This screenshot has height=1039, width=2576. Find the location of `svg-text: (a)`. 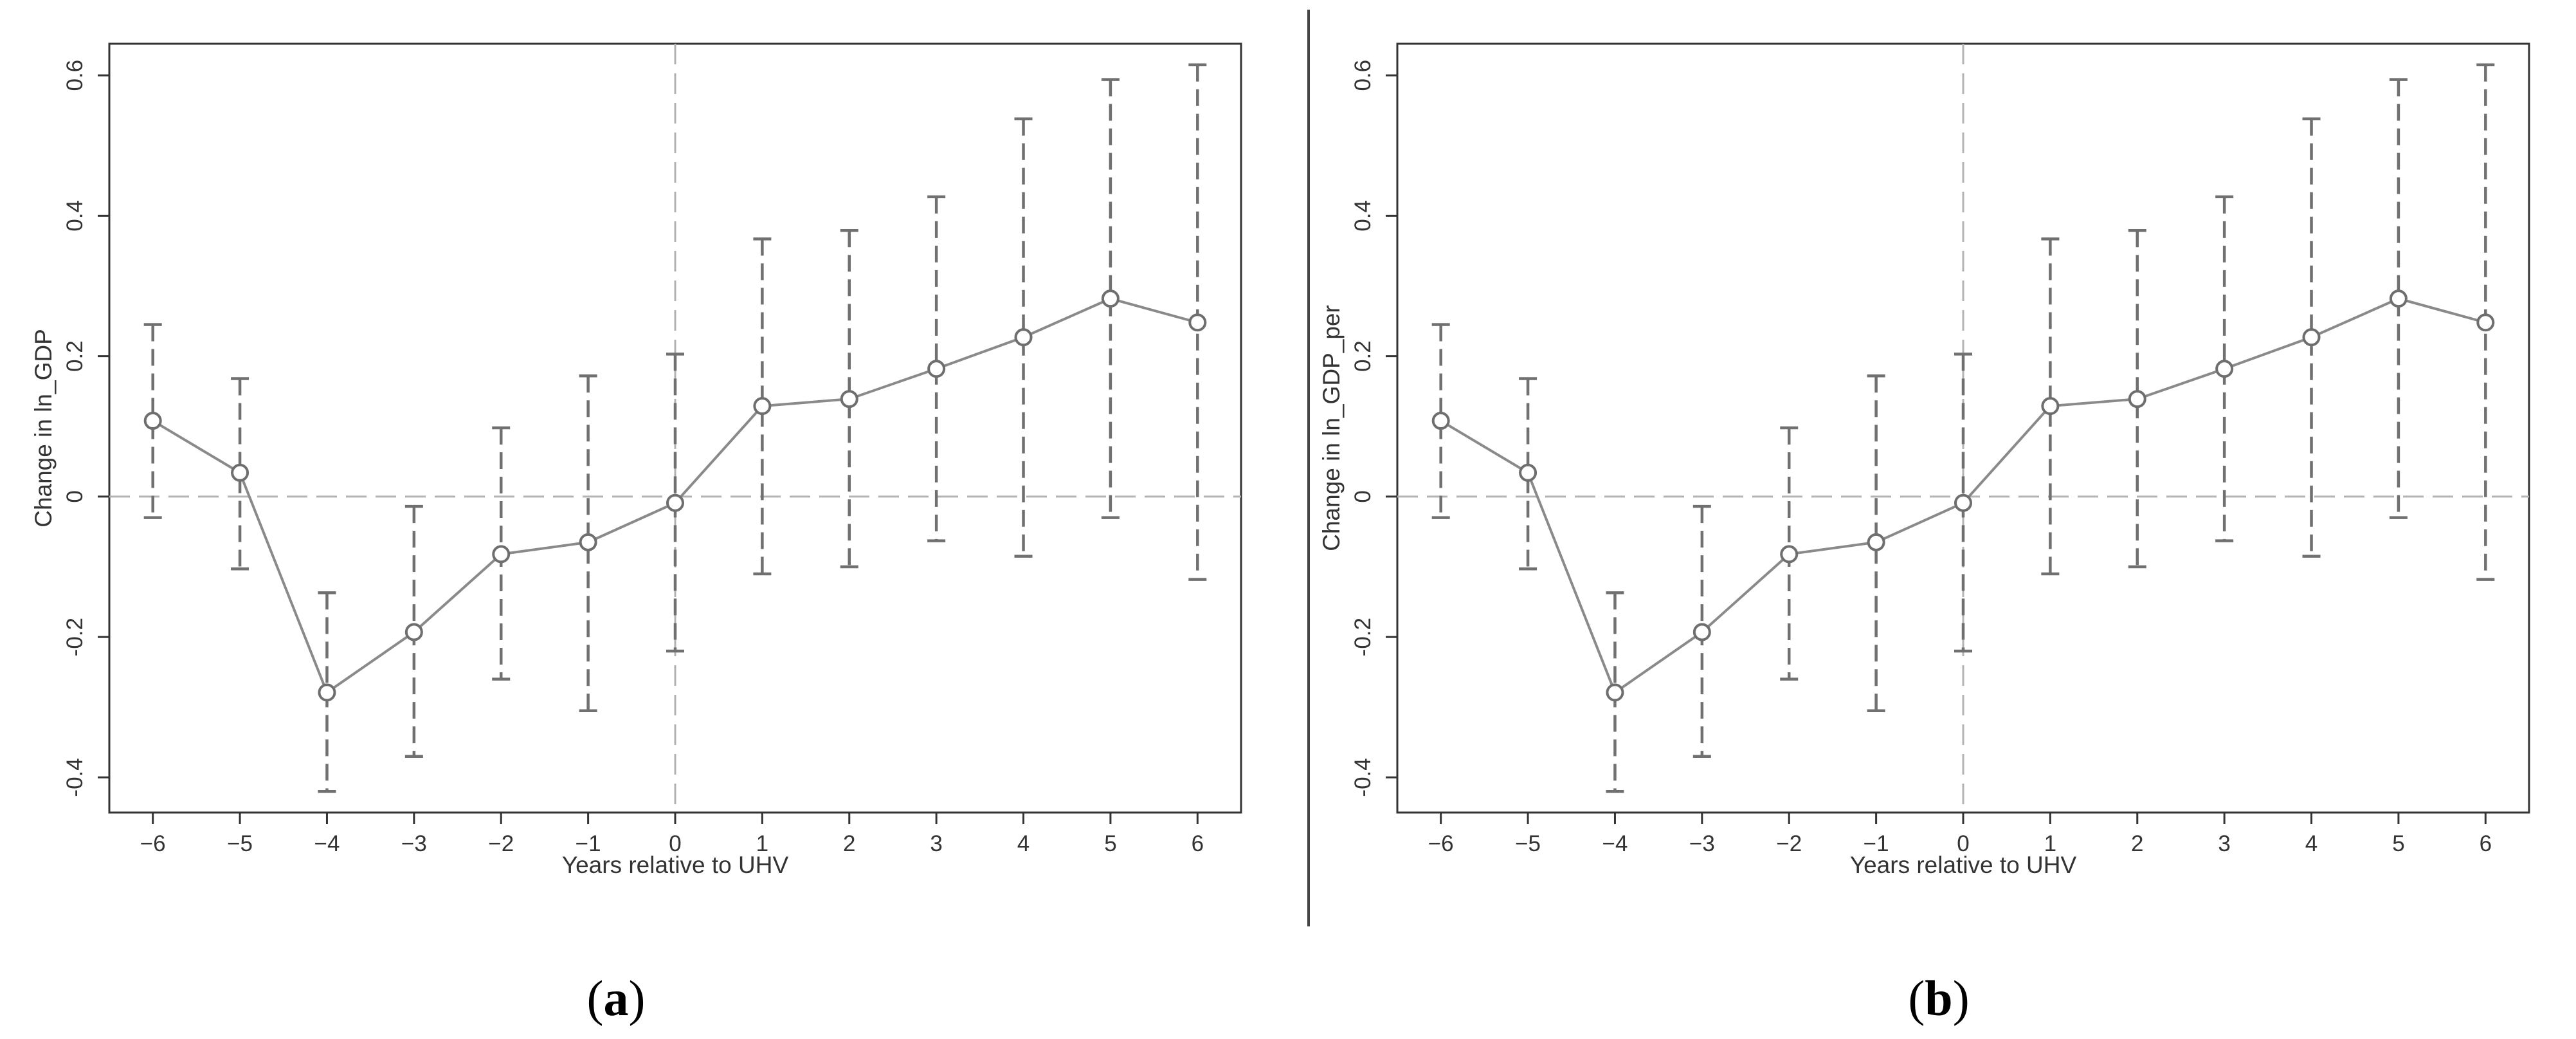

svg-text: (a) is located at coordinates (616, 998).